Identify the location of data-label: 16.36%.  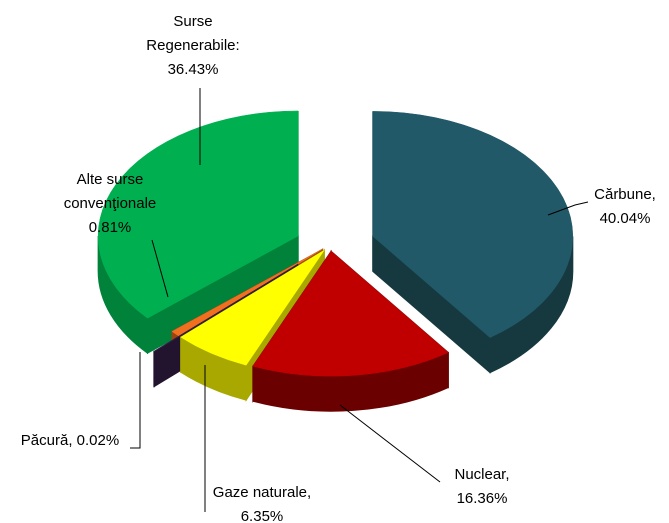
(482, 498).